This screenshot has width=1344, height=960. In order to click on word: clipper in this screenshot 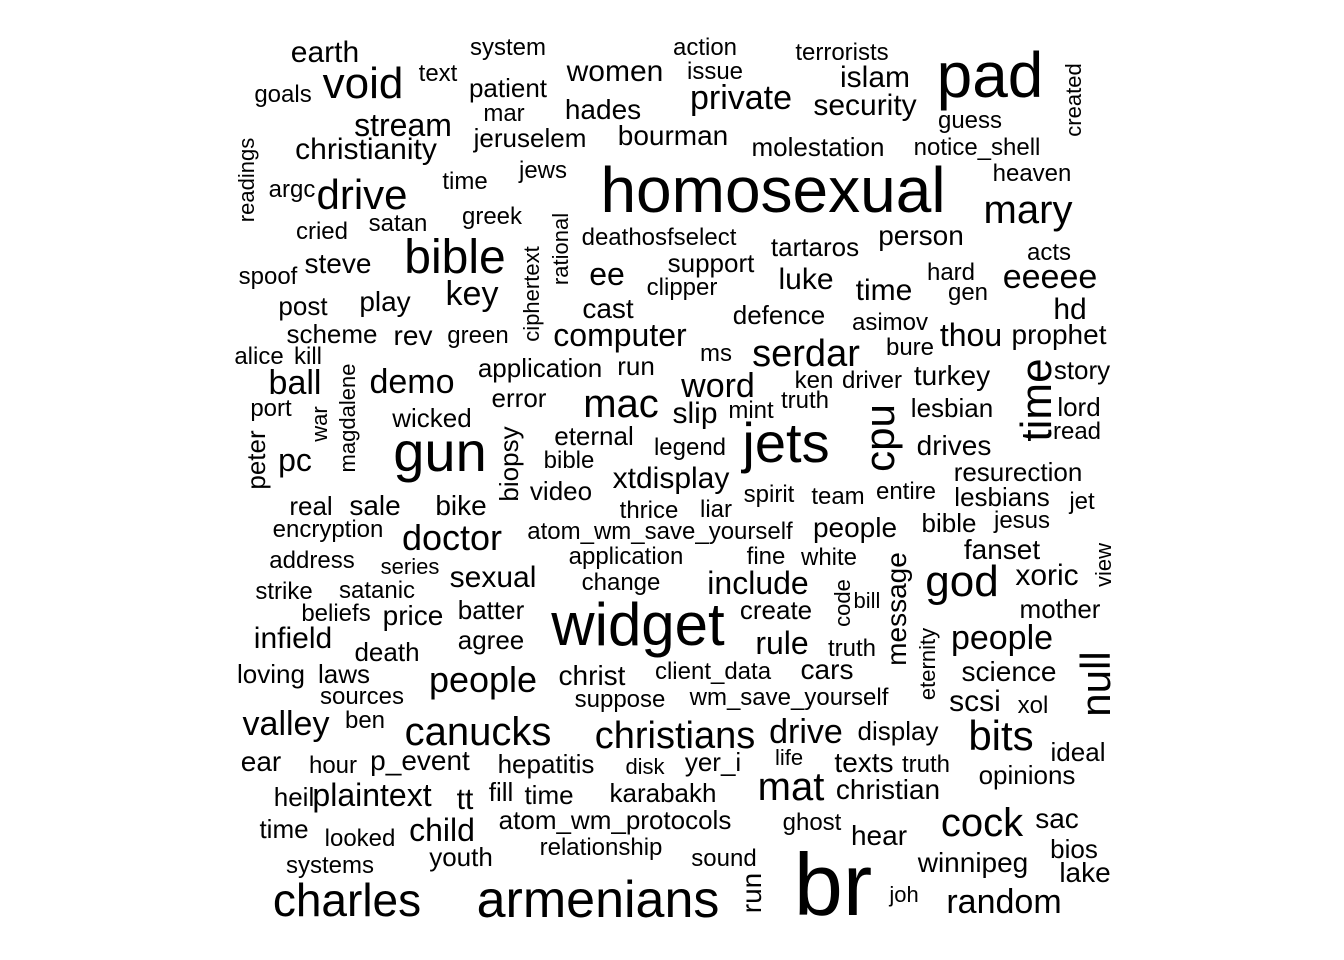, I will do `click(682, 287)`.